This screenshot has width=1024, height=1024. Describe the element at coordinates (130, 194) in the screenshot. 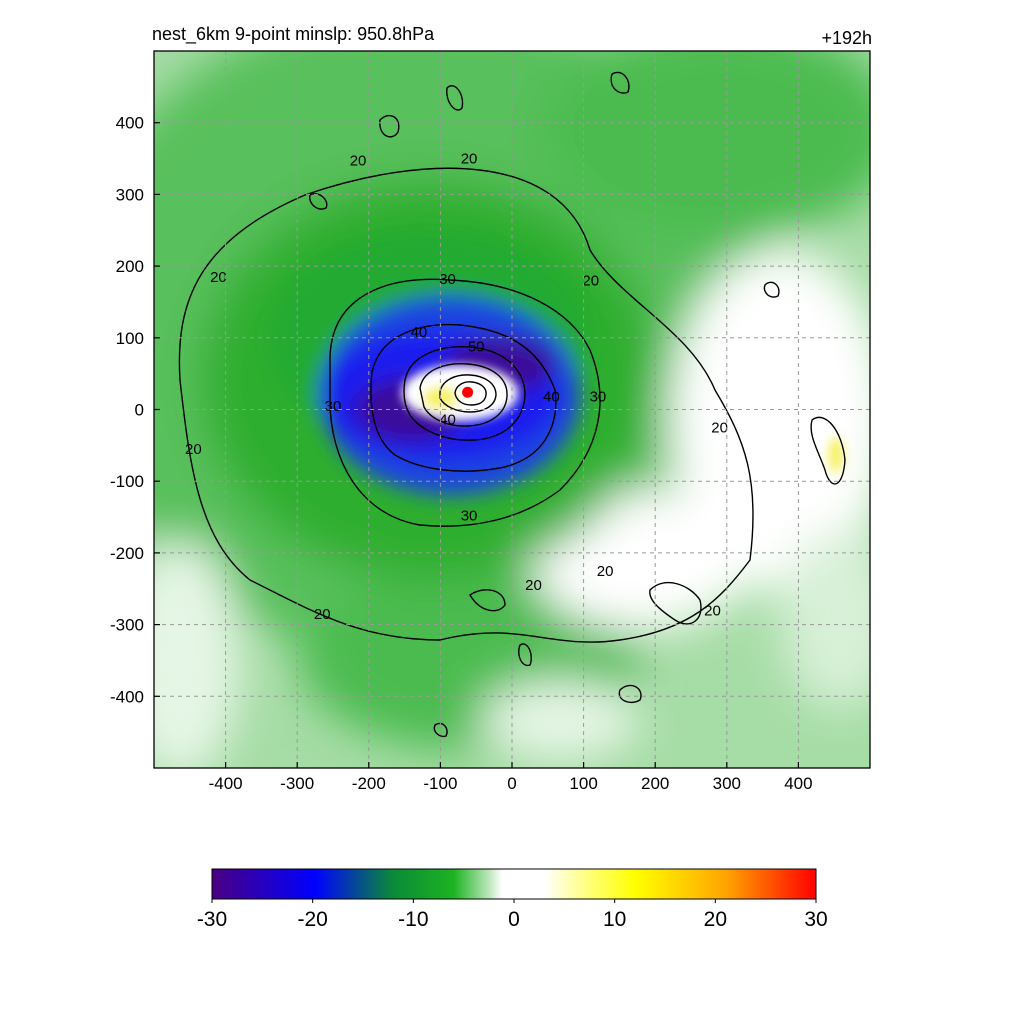

I see `y-tick-label: 300` at that location.